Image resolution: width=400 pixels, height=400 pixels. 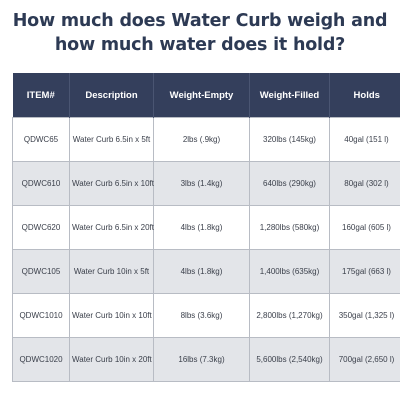 I want to click on cell-item: QDWC610, so click(x=41, y=183).